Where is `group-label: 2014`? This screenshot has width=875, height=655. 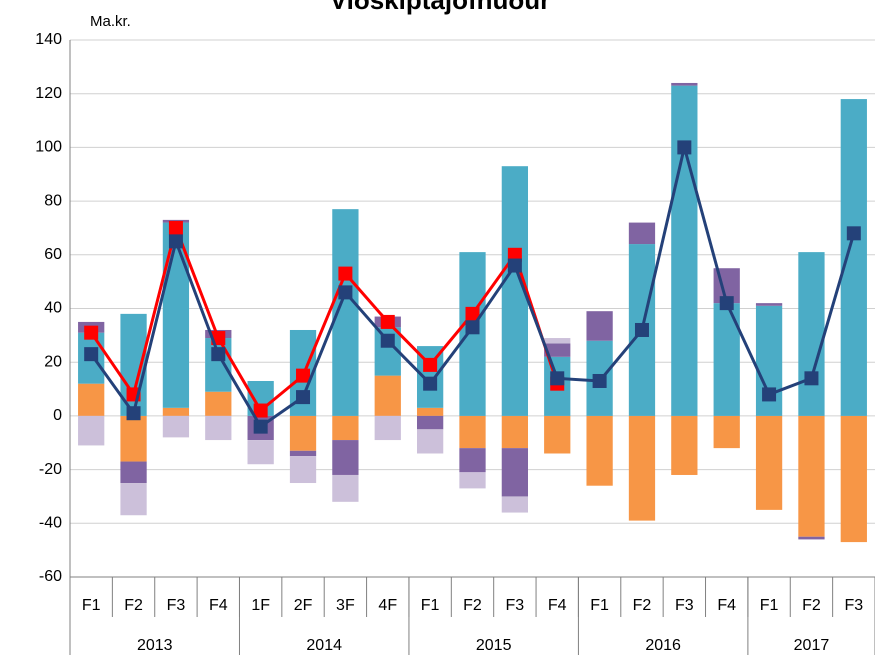 group-label: 2014 is located at coordinates (324, 645).